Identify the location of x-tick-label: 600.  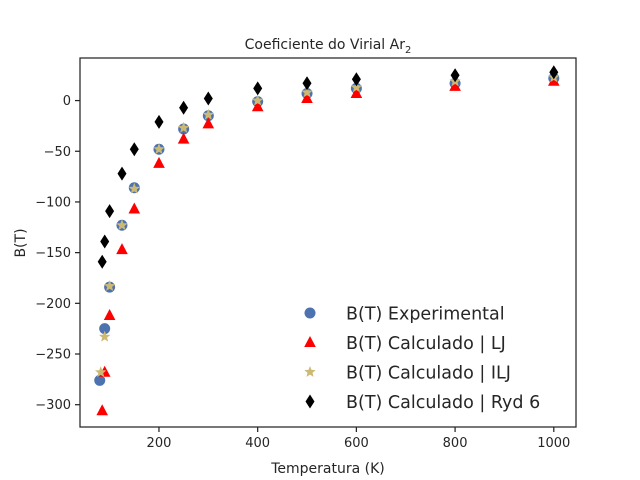
(356, 443).